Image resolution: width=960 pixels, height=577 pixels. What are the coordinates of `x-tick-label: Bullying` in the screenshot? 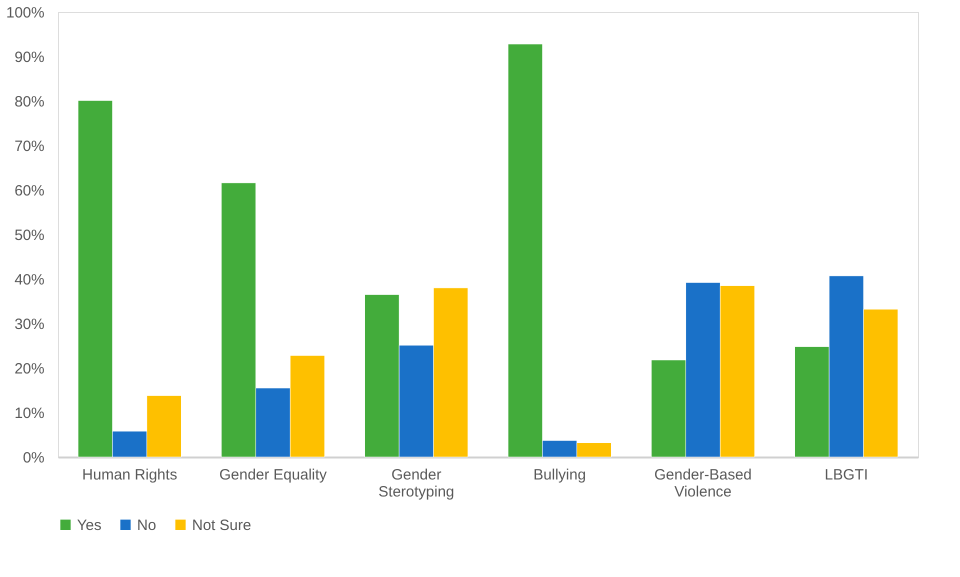 It's located at (559, 475).